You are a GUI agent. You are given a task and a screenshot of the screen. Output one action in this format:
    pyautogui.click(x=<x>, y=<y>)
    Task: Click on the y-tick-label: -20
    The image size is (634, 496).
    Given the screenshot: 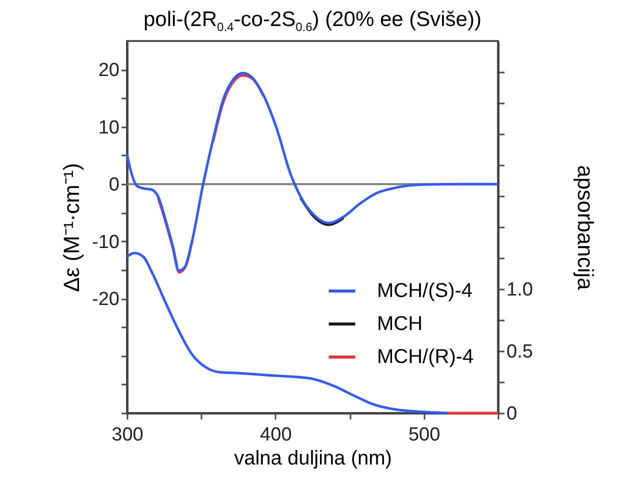 What is the action you would take?
    pyautogui.click(x=106, y=299)
    